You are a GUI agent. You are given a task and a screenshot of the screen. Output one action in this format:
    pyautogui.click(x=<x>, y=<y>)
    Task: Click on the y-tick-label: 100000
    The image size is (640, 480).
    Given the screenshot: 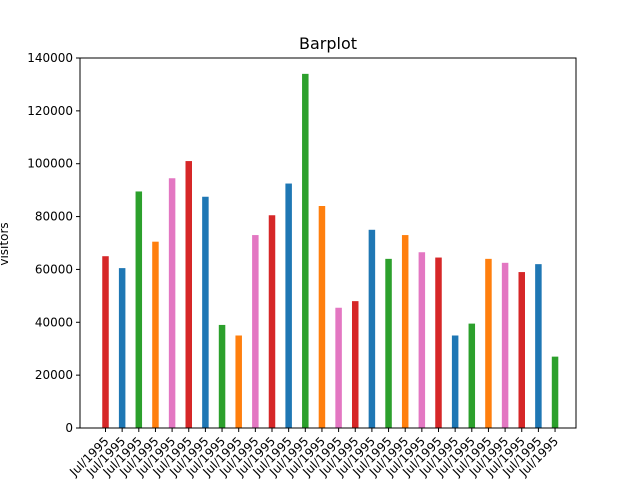 What is the action you would take?
    pyautogui.click(x=50, y=164)
    